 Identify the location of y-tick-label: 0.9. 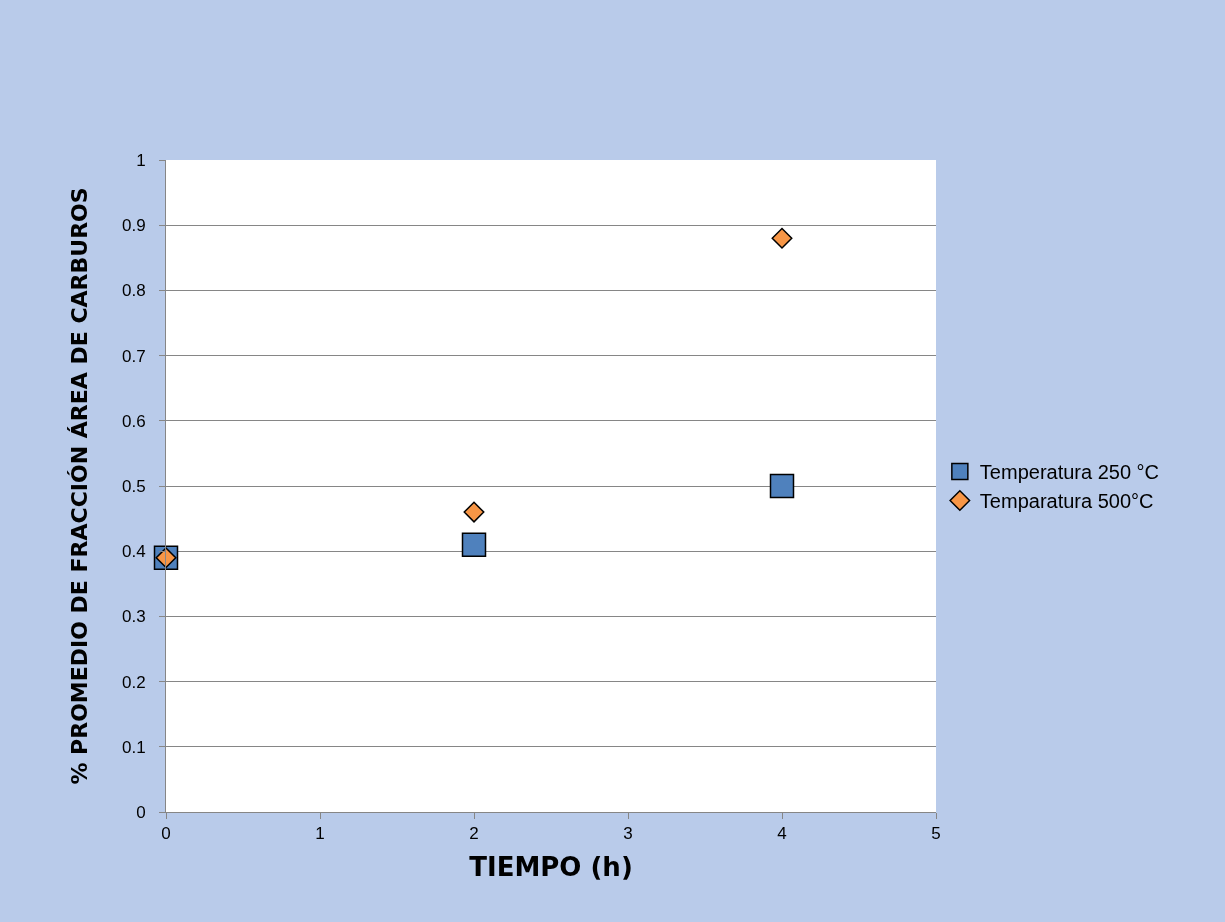
(133, 226).